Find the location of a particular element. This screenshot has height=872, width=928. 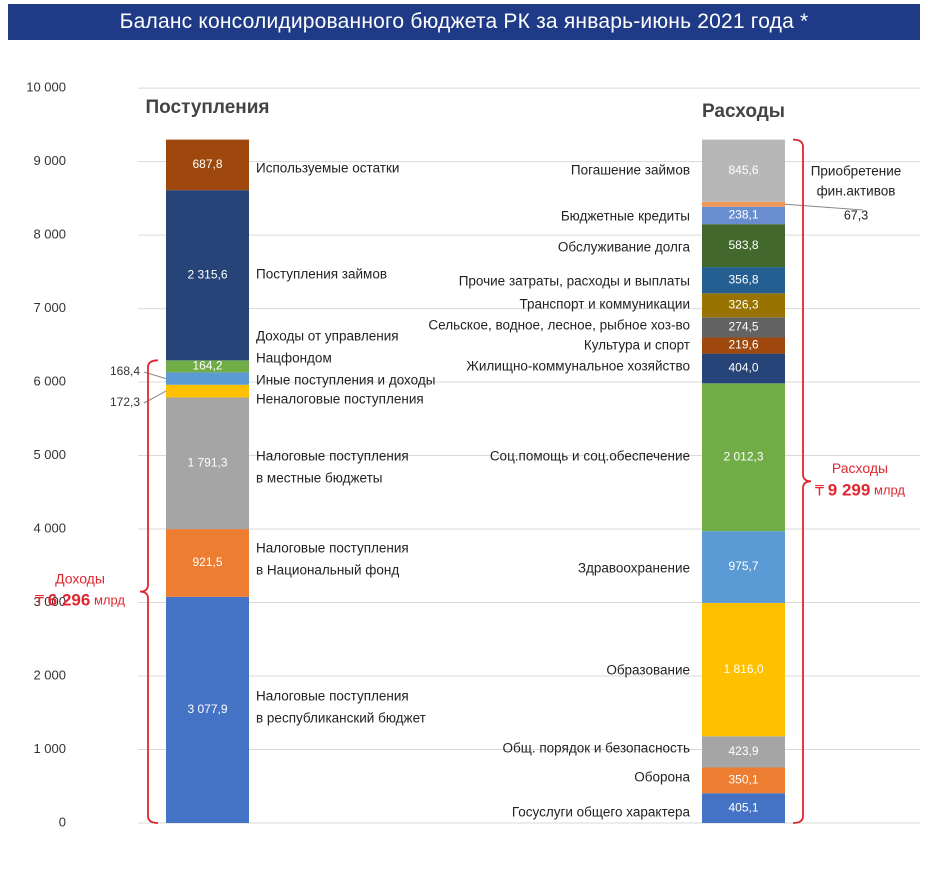

y-tick-label: 2 000 is located at coordinates (49, 674).